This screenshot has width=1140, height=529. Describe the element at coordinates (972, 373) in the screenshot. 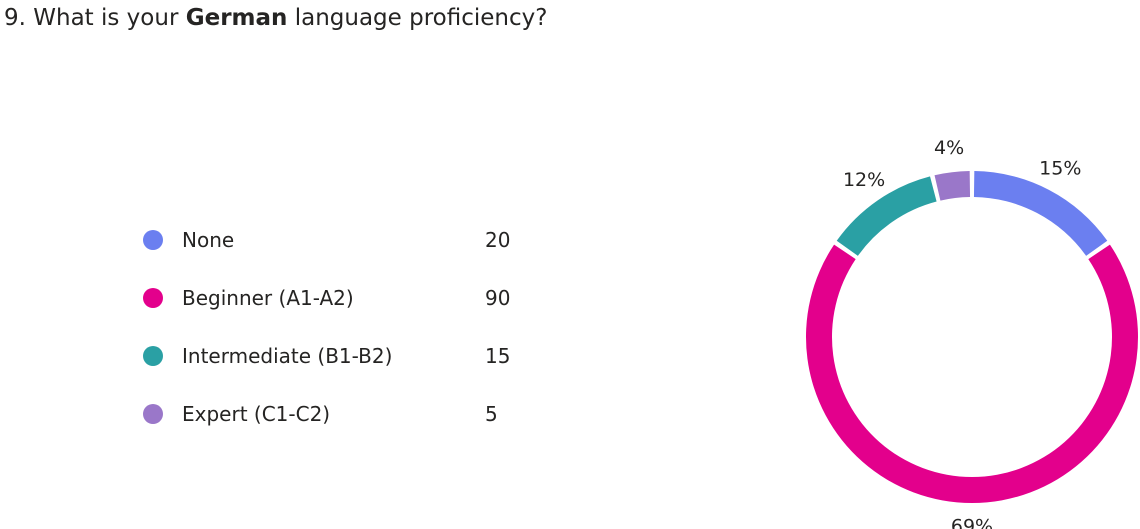

I see `slice-beginner-a1-a2` at that location.